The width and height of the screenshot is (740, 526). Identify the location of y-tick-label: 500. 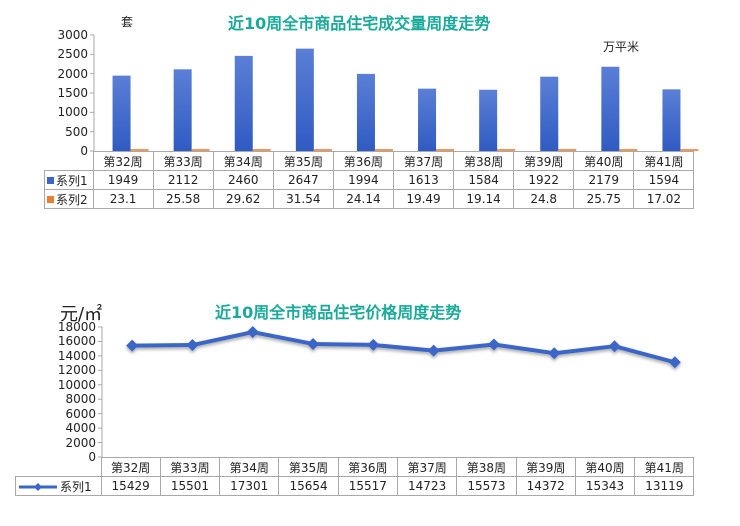
(76, 131).